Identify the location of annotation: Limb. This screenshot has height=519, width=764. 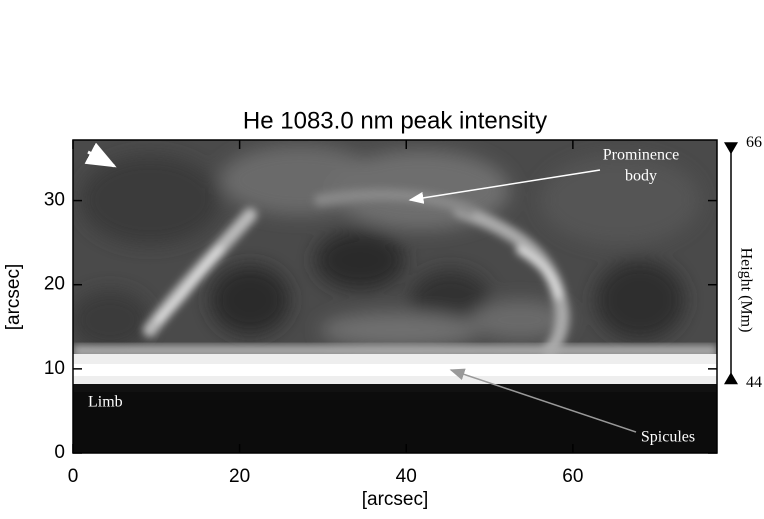
(105, 402).